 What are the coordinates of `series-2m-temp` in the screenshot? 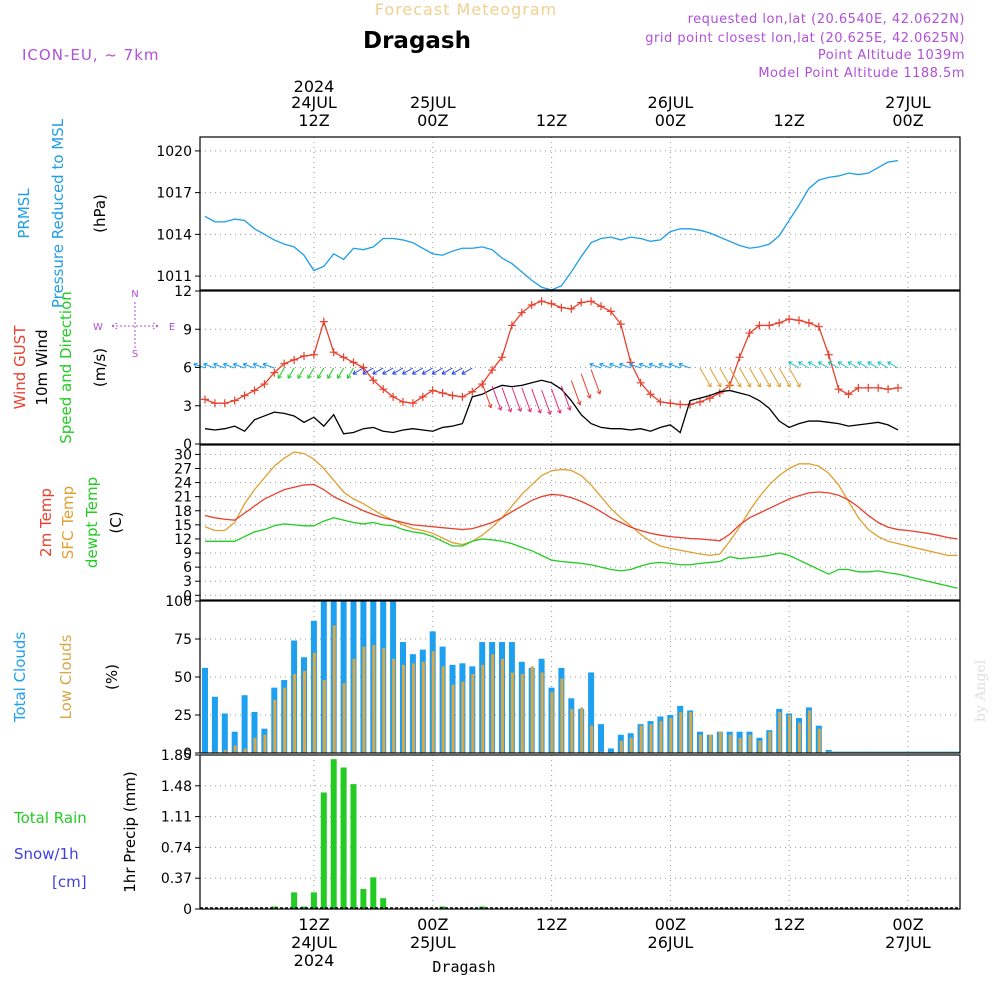 It's located at (581, 512).